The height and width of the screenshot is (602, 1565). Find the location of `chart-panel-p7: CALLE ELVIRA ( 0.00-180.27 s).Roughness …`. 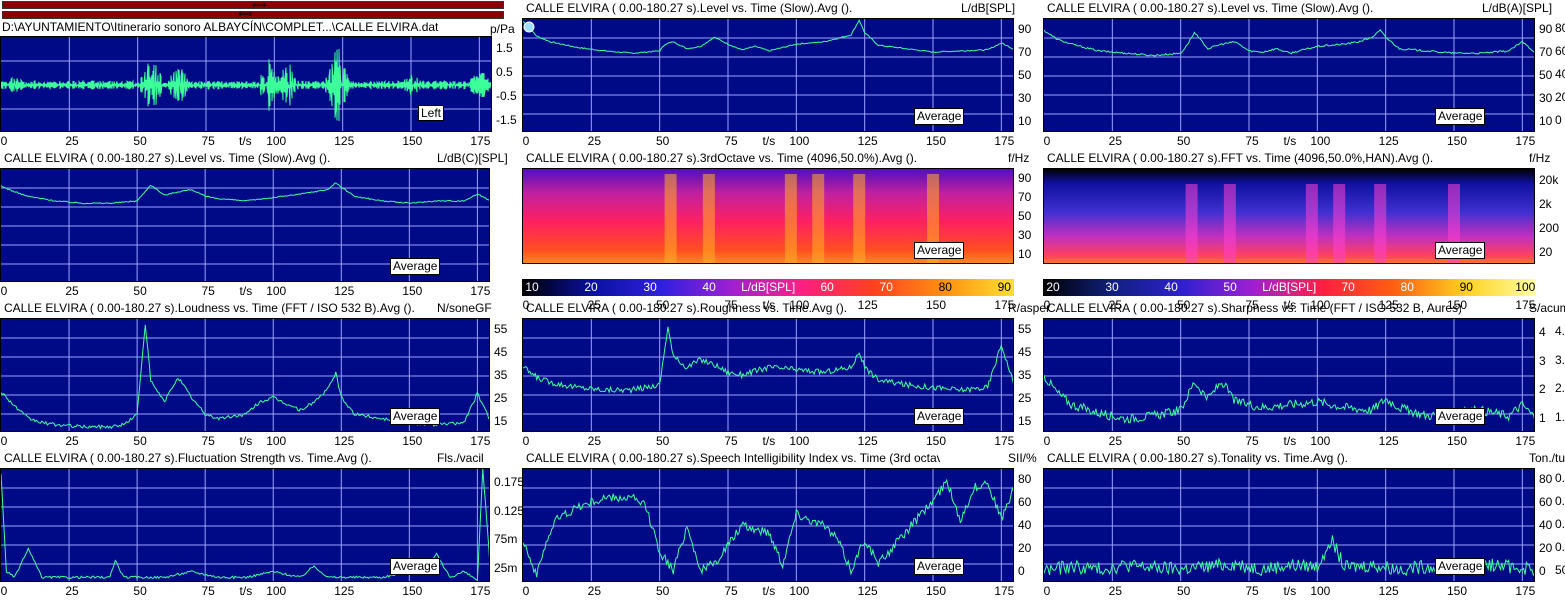

chart-panel-p7: CALLE ELVIRA ( 0.00-180.27 s).Roughness … is located at coordinates (794, 375).